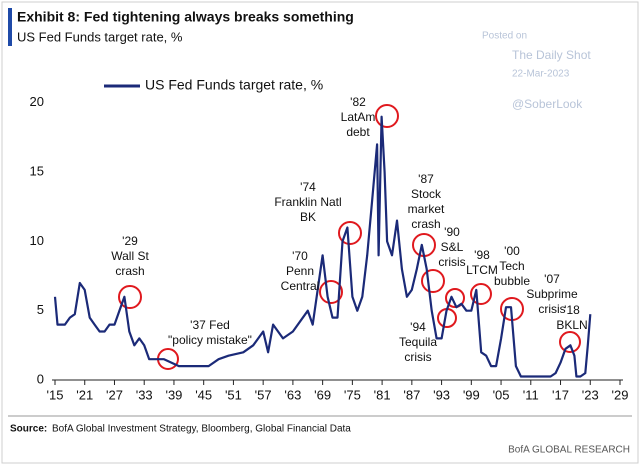 The height and width of the screenshot is (470, 640). What do you see at coordinates (307, 202) in the screenshot?
I see `annotation: Franklin Natl` at bounding box center [307, 202].